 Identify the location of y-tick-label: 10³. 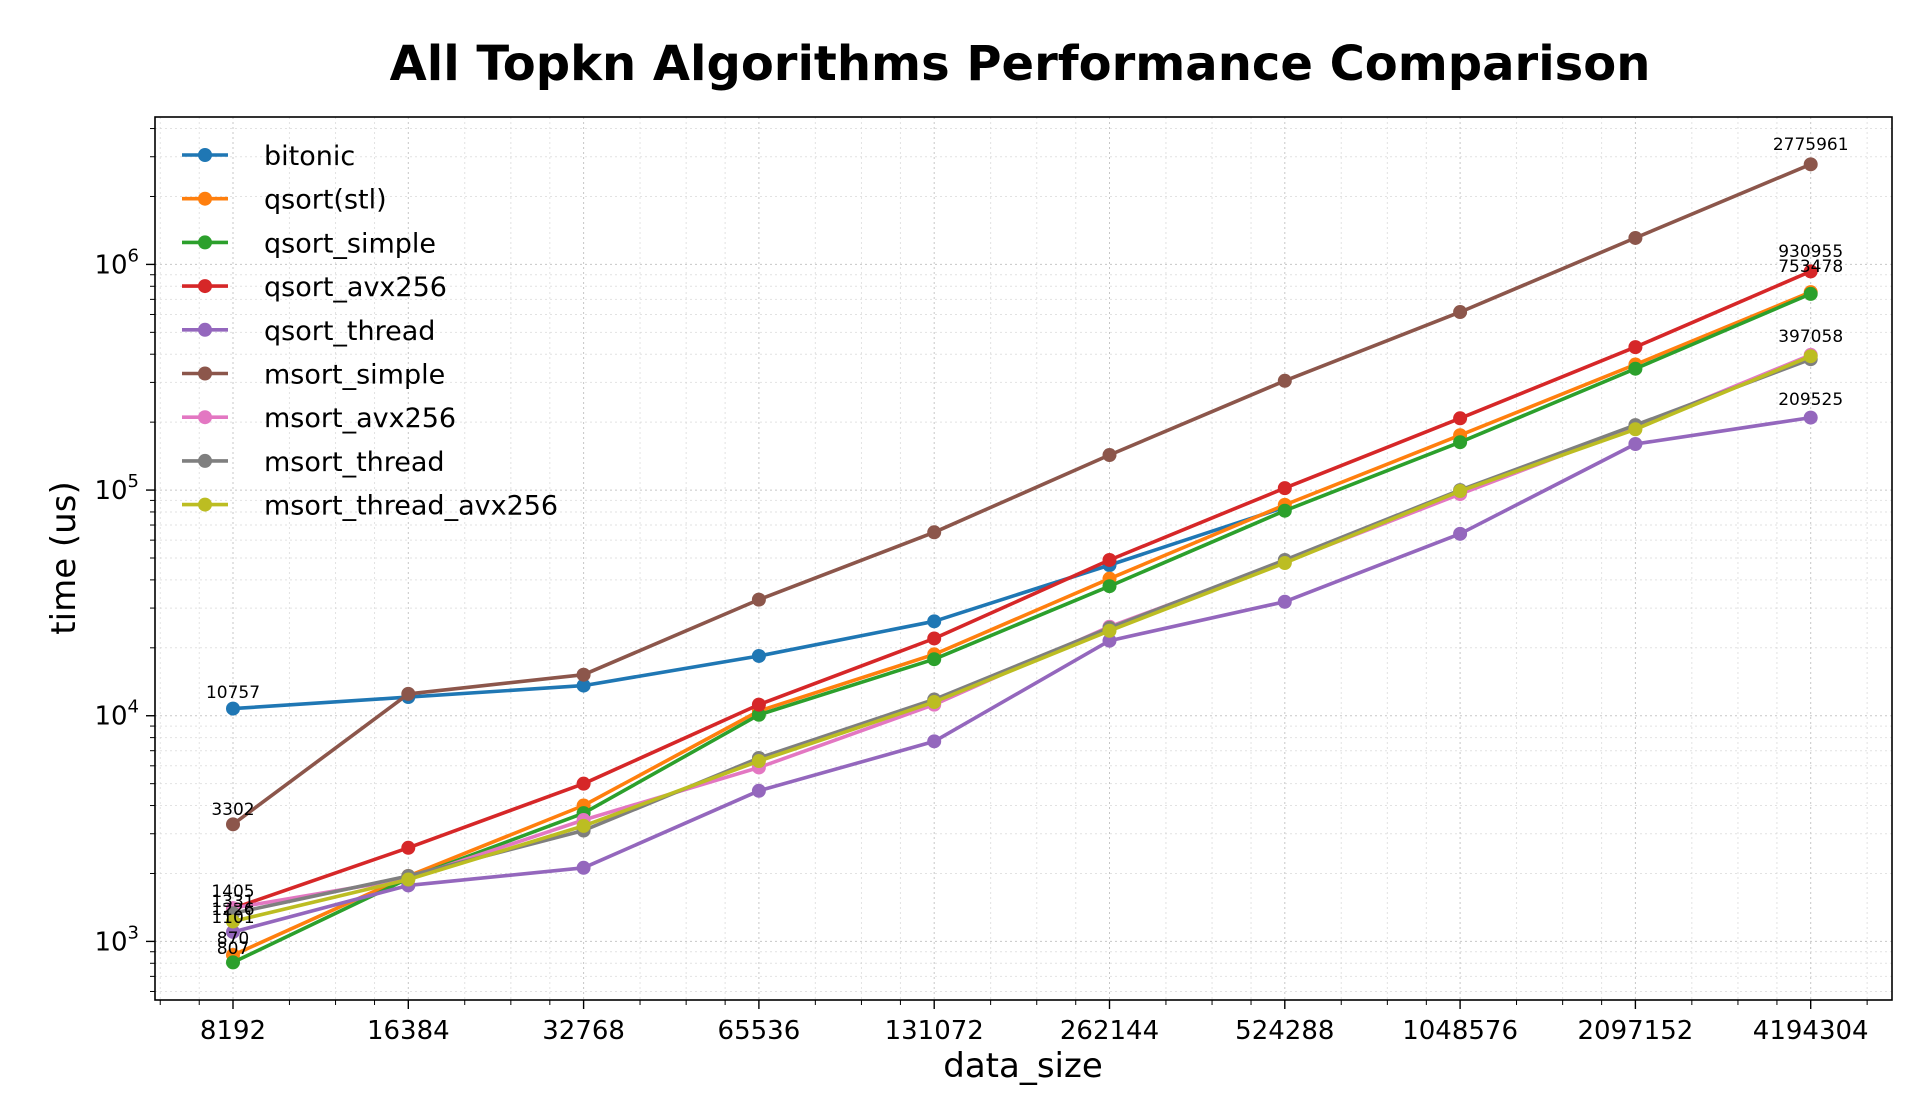
(116, 939).